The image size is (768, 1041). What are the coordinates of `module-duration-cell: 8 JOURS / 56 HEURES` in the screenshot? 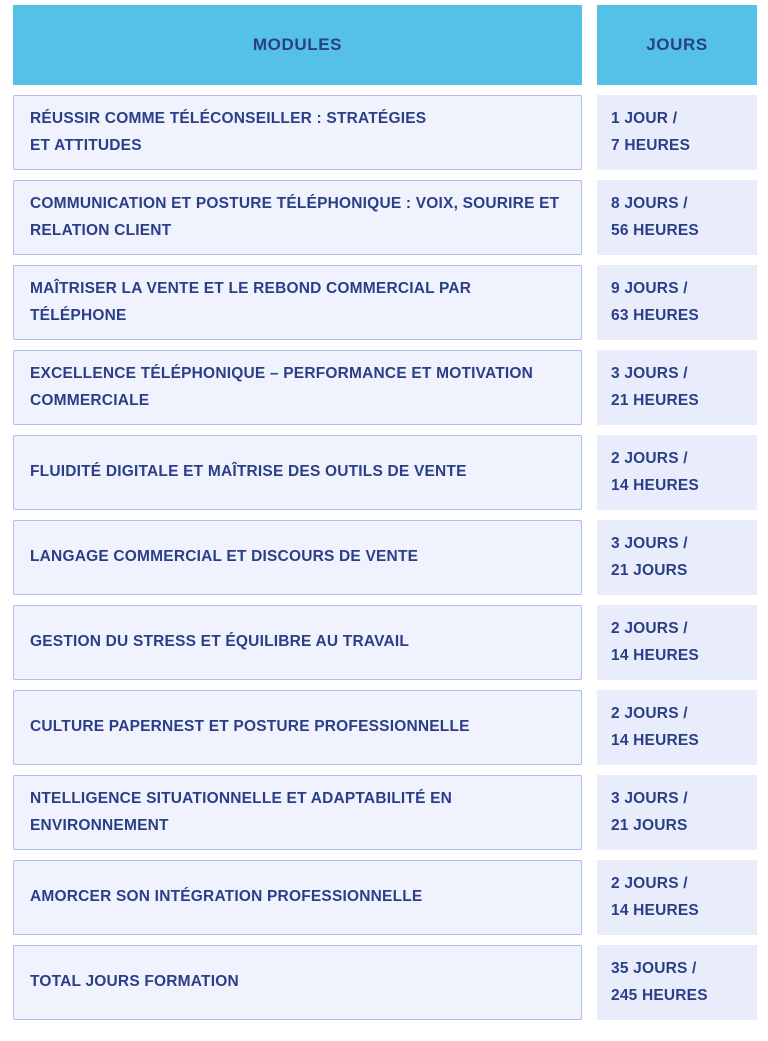 It's located at (677, 217).